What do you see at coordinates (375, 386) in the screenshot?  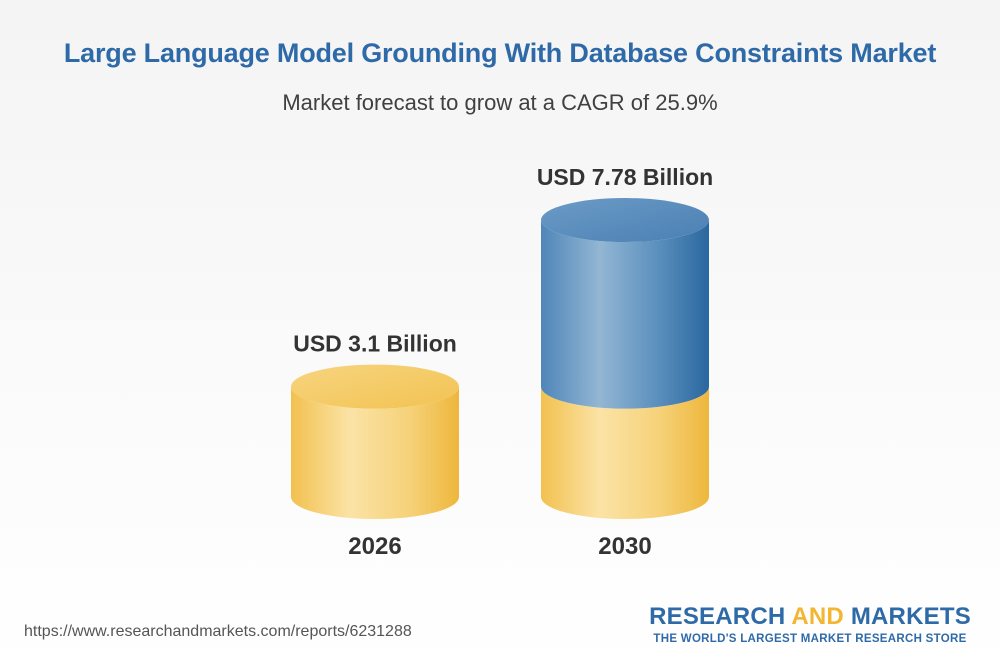 I see `bar-2026-base-top` at bounding box center [375, 386].